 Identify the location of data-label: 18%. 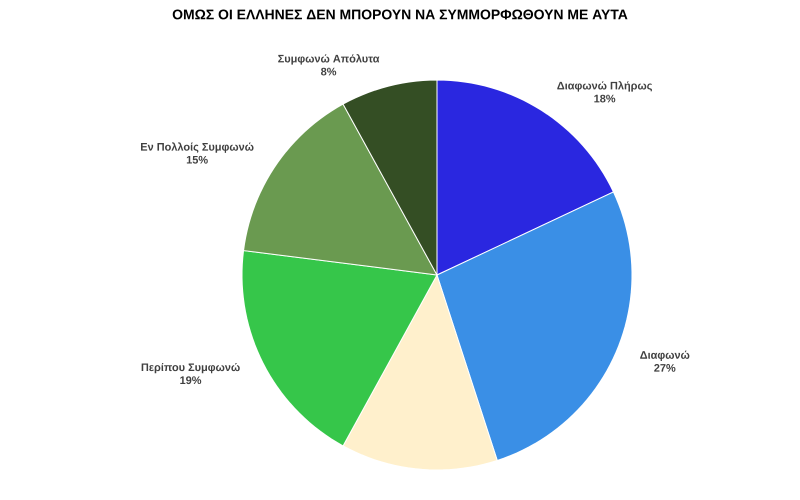
(605, 98).